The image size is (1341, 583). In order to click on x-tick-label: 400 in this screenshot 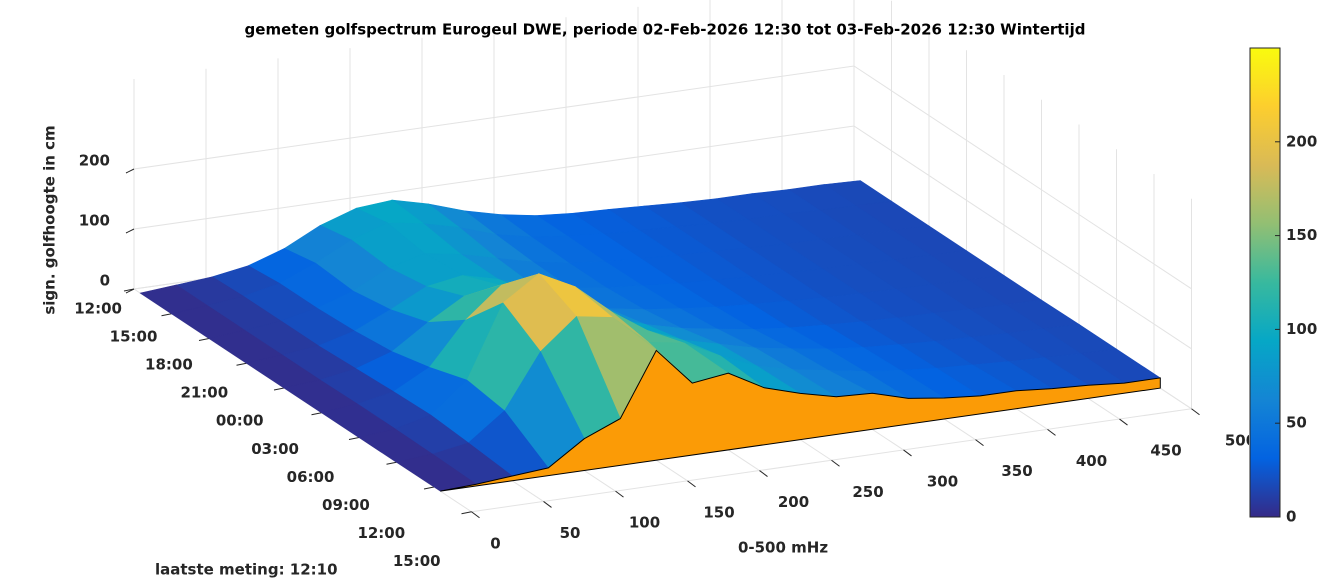, I will do `click(1091, 461)`.